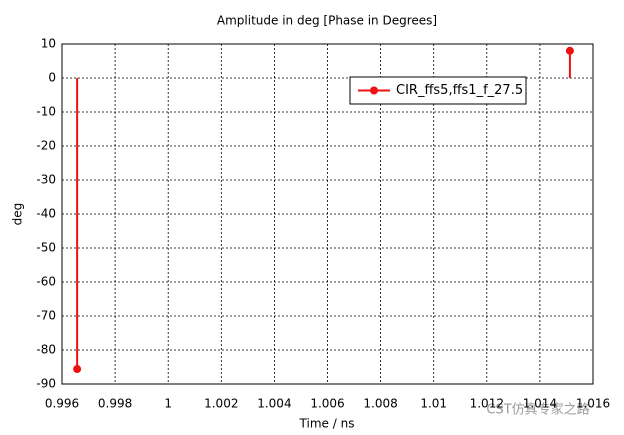 Image resolution: width=624 pixels, height=435 pixels. What do you see at coordinates (168, 404) in the screenshot?
I see `x-tick-label: 1` at bounding box center [168, 404].